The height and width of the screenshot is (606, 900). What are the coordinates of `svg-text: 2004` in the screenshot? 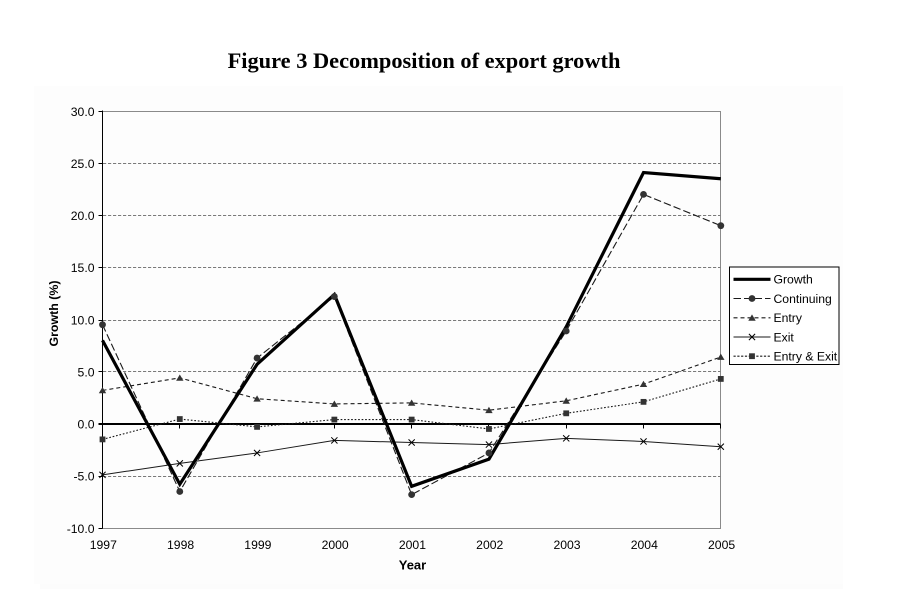 It's located at (644, 545).